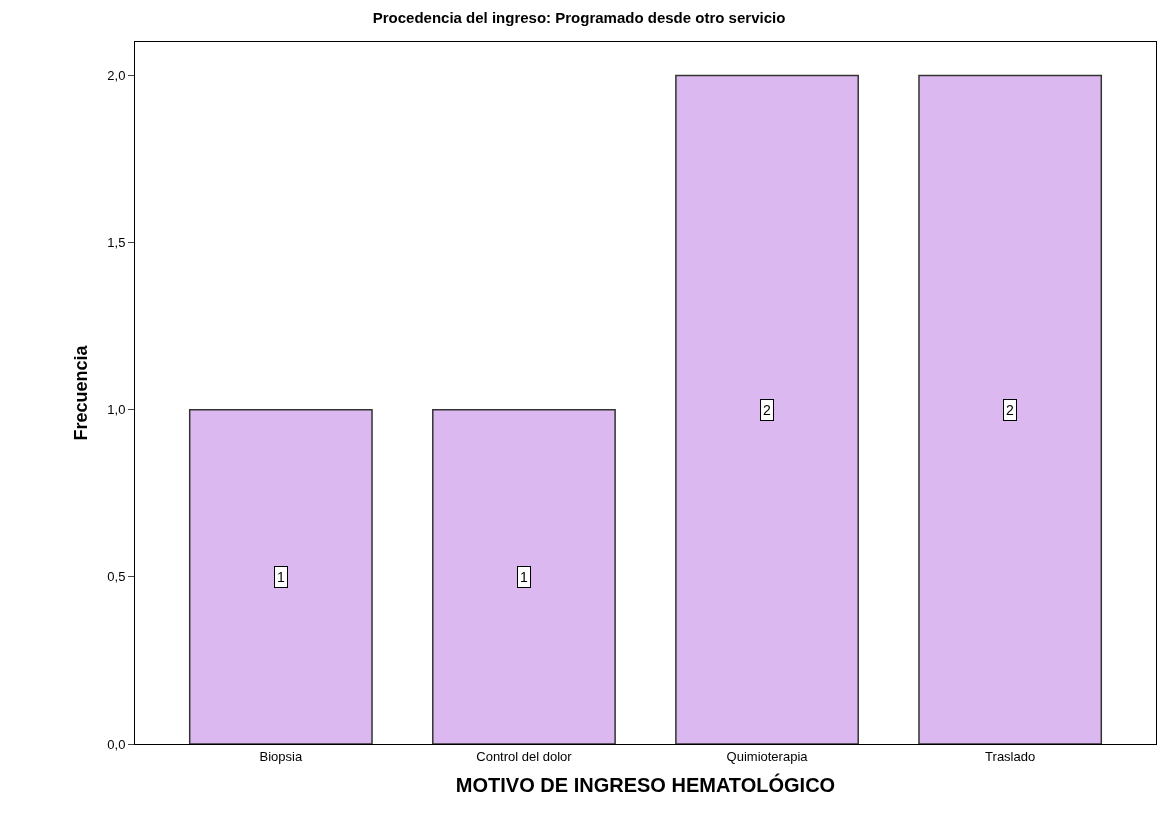  I want to click on y-axis-title: Frecuencia, so click(80, 392).